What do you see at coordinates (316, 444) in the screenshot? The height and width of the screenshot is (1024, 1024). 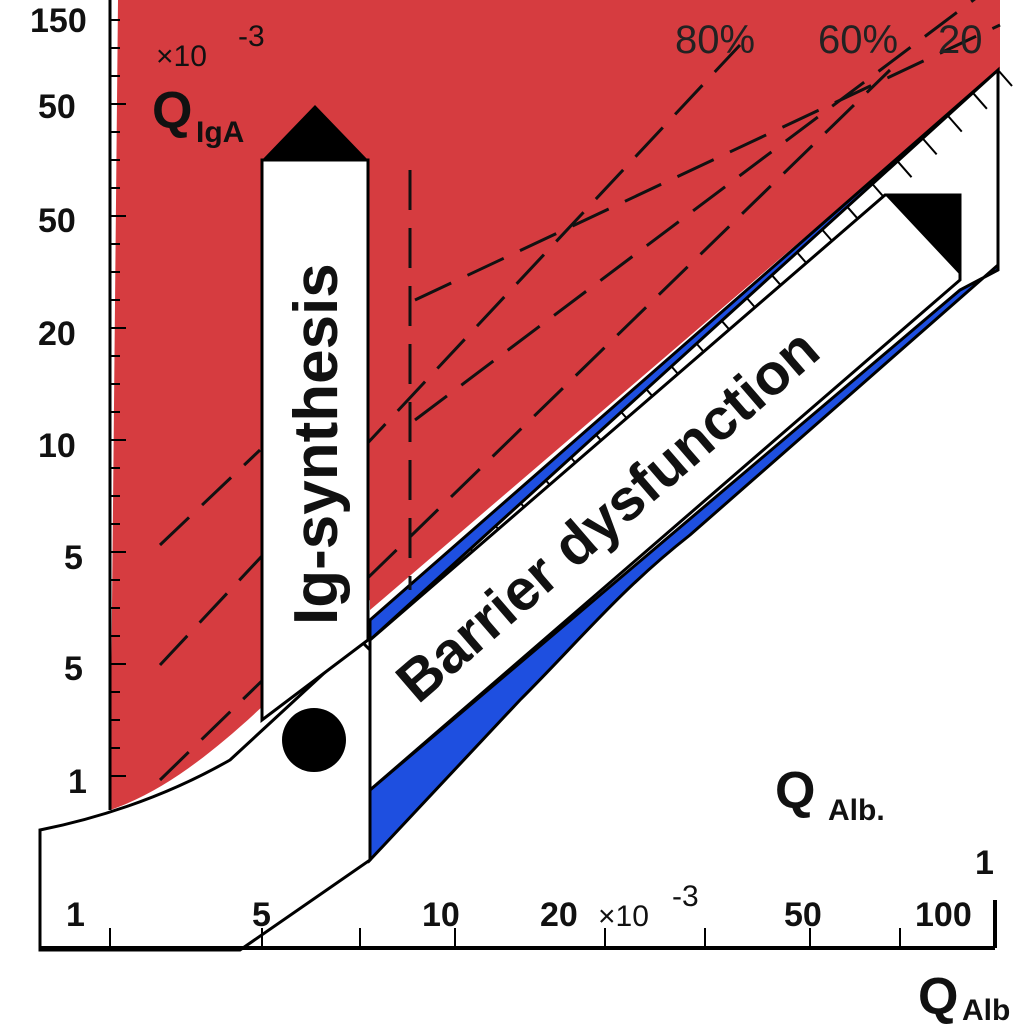 I see `synthesis-region-label: Ig-synthesis` at bounding box center [316, 444].